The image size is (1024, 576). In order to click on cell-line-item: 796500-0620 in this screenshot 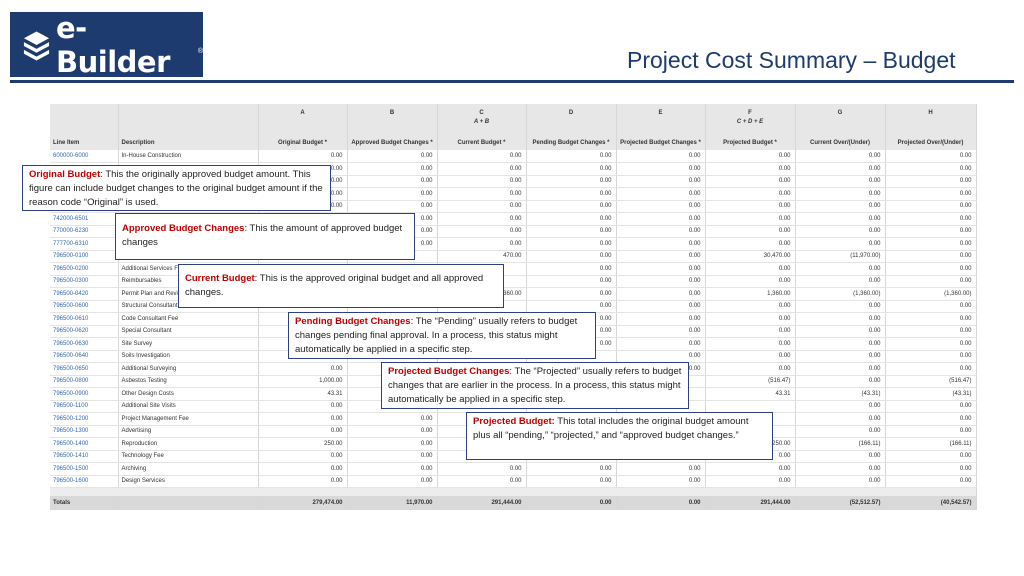, I will do `click(84, 331)`.